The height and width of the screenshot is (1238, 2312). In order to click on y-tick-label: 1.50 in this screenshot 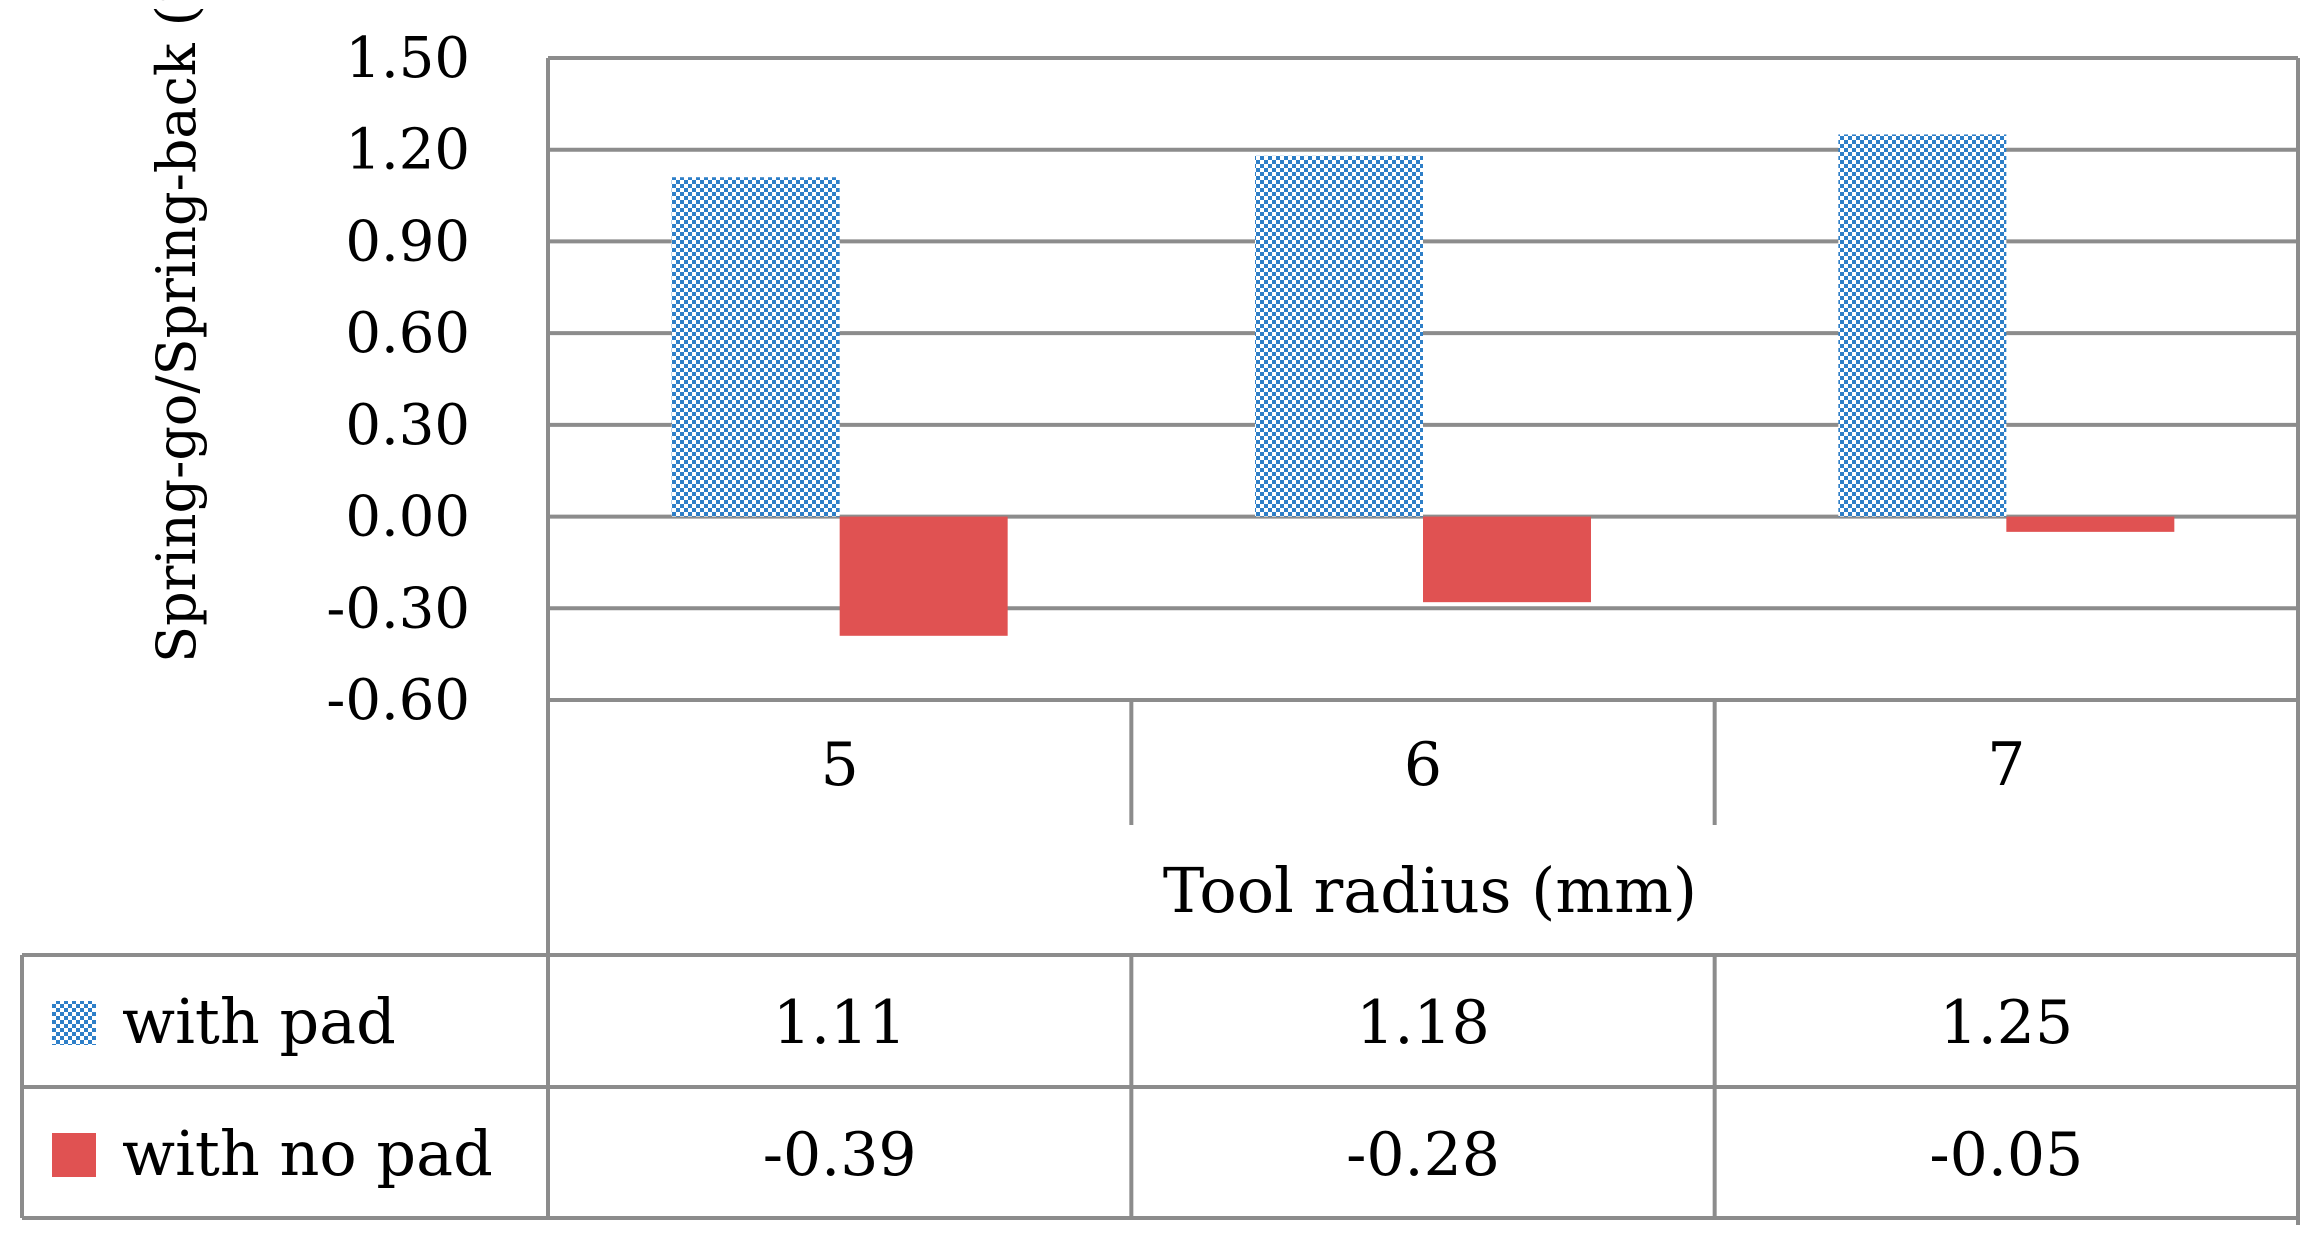, I will do `click(407, 58)`.